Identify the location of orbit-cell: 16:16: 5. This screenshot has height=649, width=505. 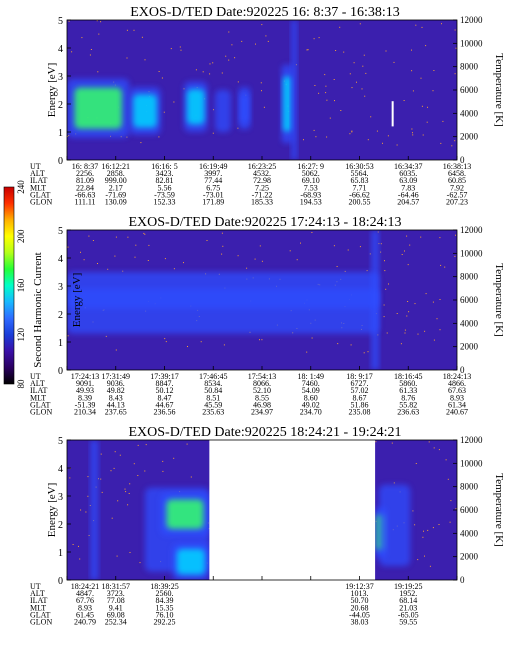
(164, 166).